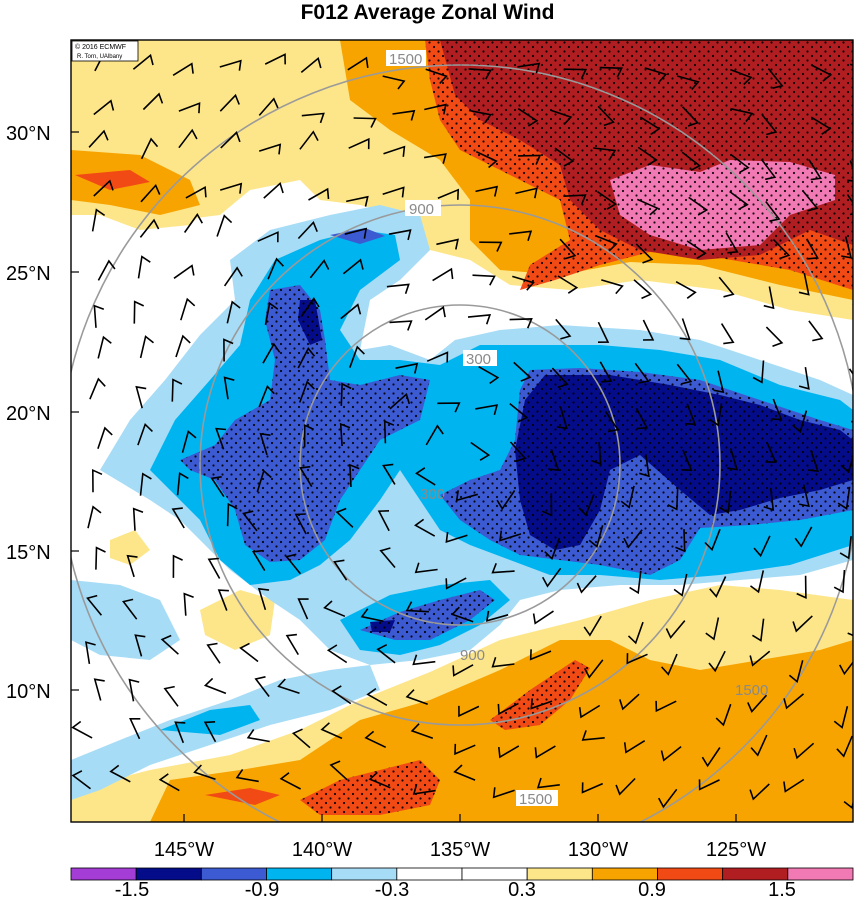 The height and width of the screenshot is (900, 855). I want to click on colorbar-box, so click(559, 874).